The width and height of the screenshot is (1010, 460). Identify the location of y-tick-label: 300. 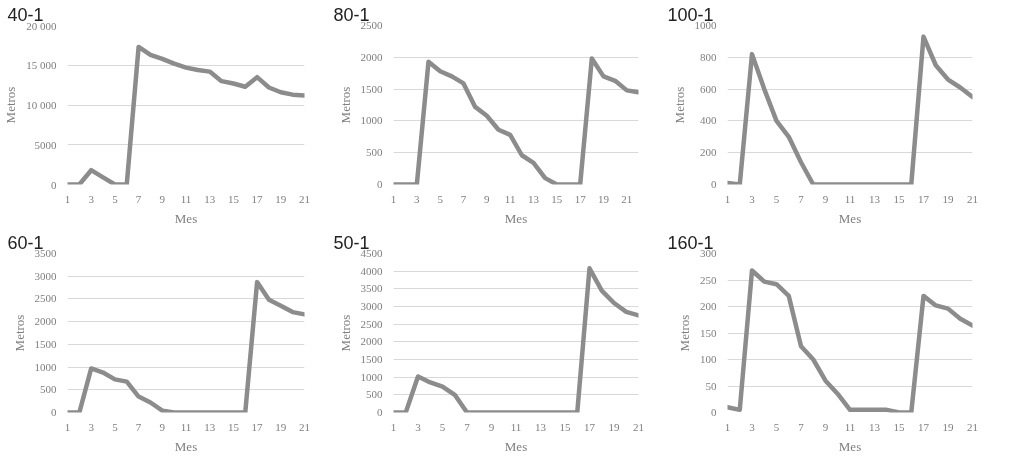
(708, 253).